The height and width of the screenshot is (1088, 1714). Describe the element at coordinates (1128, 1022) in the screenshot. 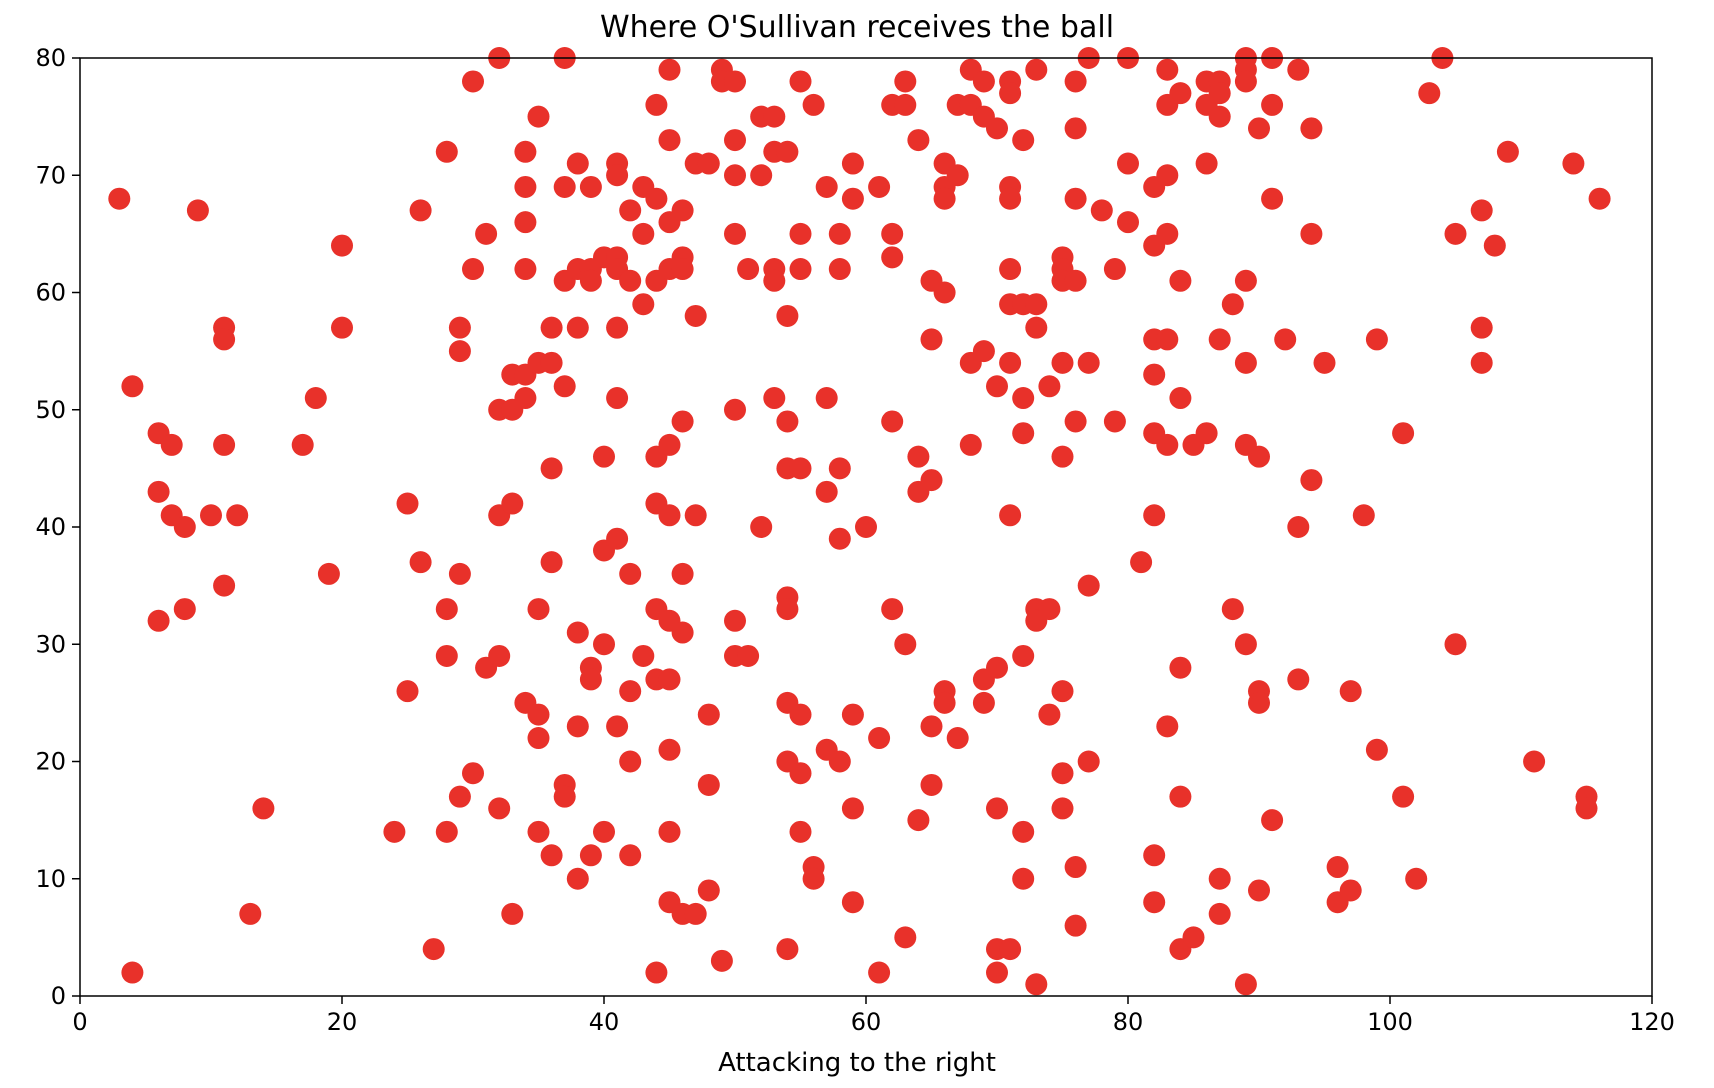

I see `x-tick-label: 80` at that location.